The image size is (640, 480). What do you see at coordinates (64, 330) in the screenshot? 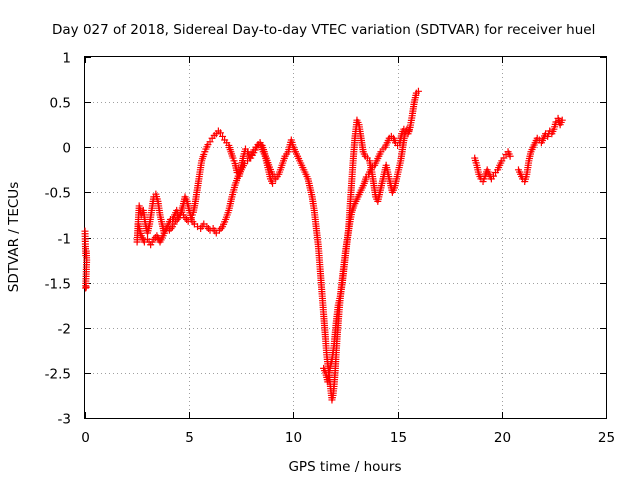
I see `y-tick-label: -2` at bounding box center [64, 330].